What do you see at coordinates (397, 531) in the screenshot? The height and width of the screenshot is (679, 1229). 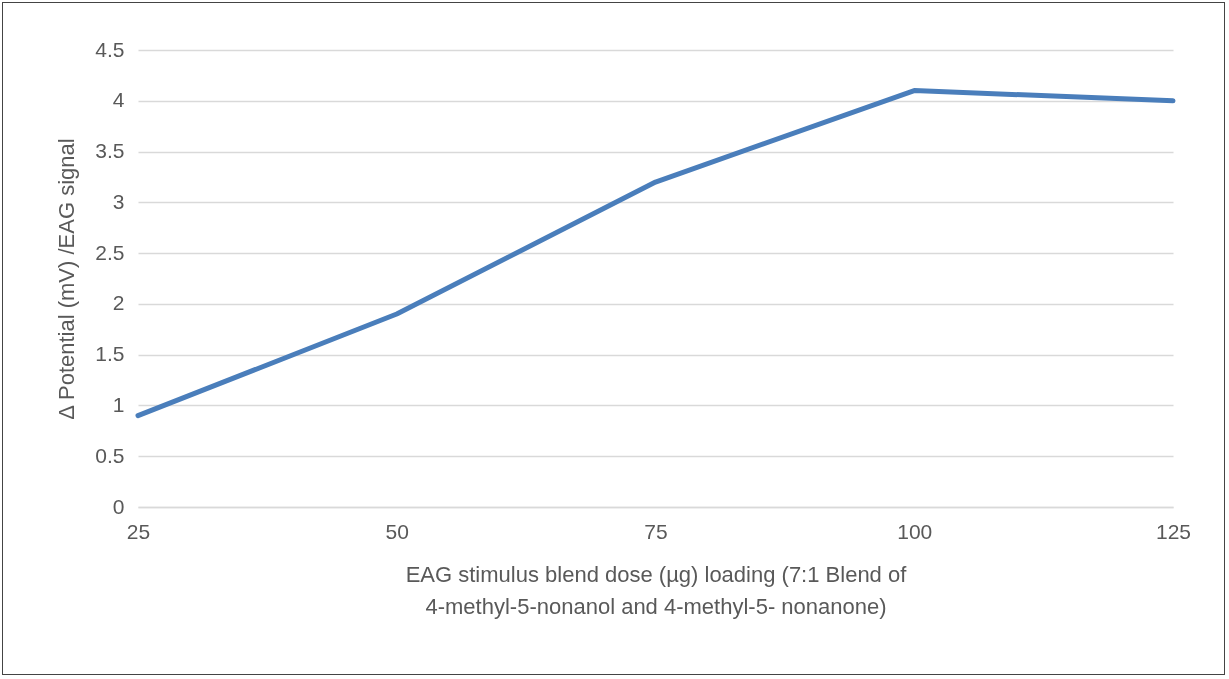 I see `x-tick-label: 50` at bounding box center [397, 531].